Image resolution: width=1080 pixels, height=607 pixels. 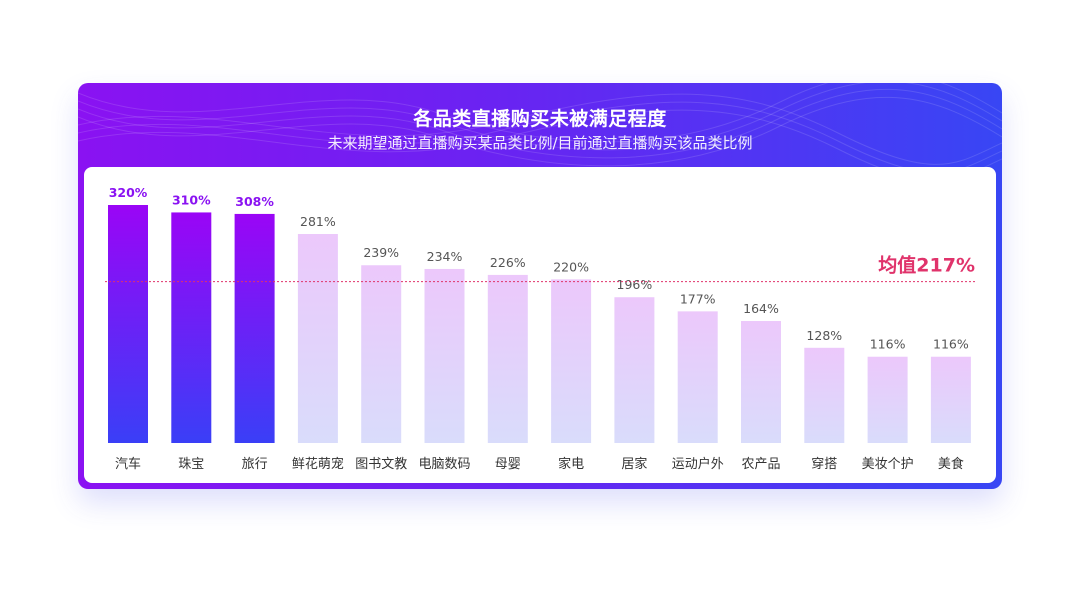 What do you see at coordinates (951, 344) in the screenshot?
I see `data-label-13: 116%` at bounding box center [951, 344].